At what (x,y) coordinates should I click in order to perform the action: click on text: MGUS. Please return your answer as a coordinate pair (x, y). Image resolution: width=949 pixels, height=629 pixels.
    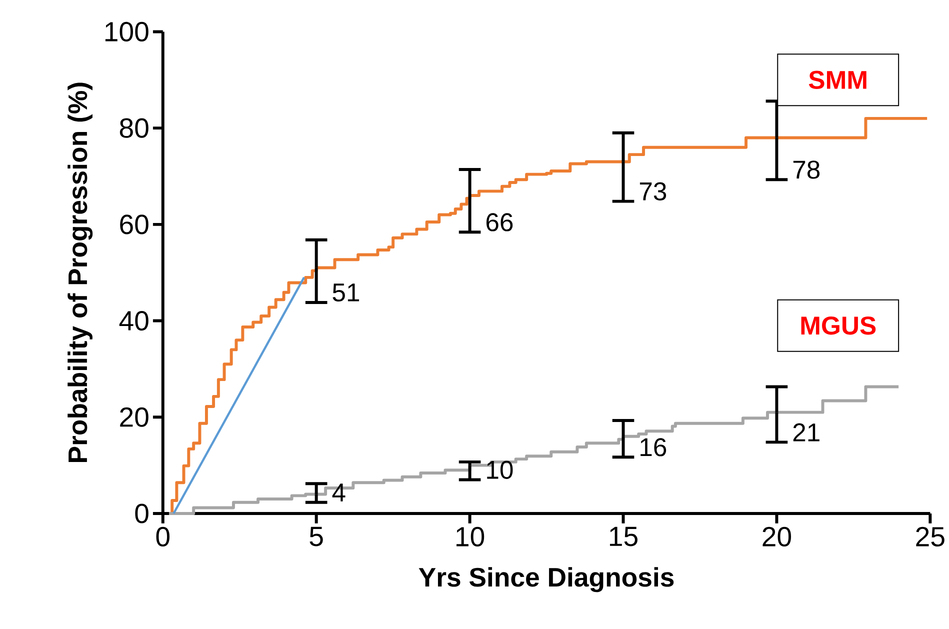
    Looking at the image, I should click on (838, 325).